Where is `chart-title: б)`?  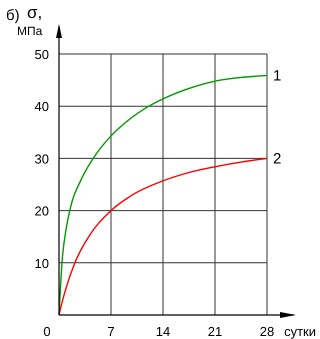 chart-title: б) is located at coordinates (13, 15).